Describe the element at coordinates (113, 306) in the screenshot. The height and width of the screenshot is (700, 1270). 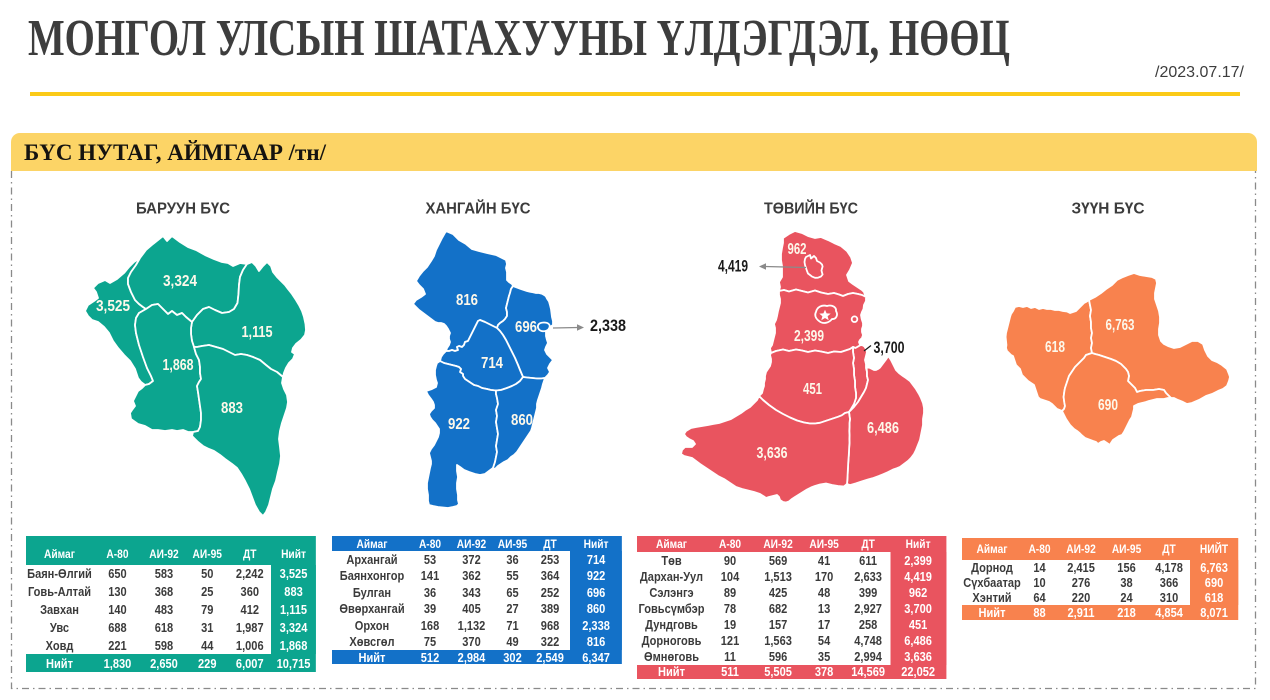
I see `svg-text: 3,525` at that location.